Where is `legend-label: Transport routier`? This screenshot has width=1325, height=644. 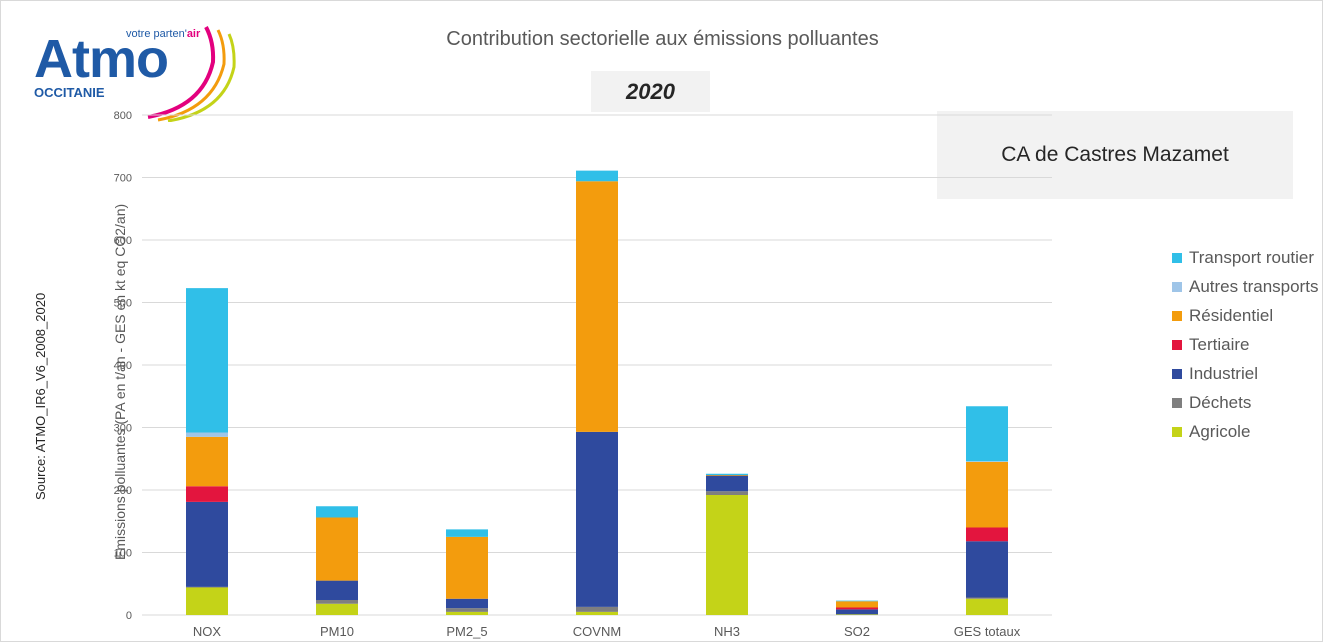 legend-label: Transport routier is located at coordinates (1252, 257).